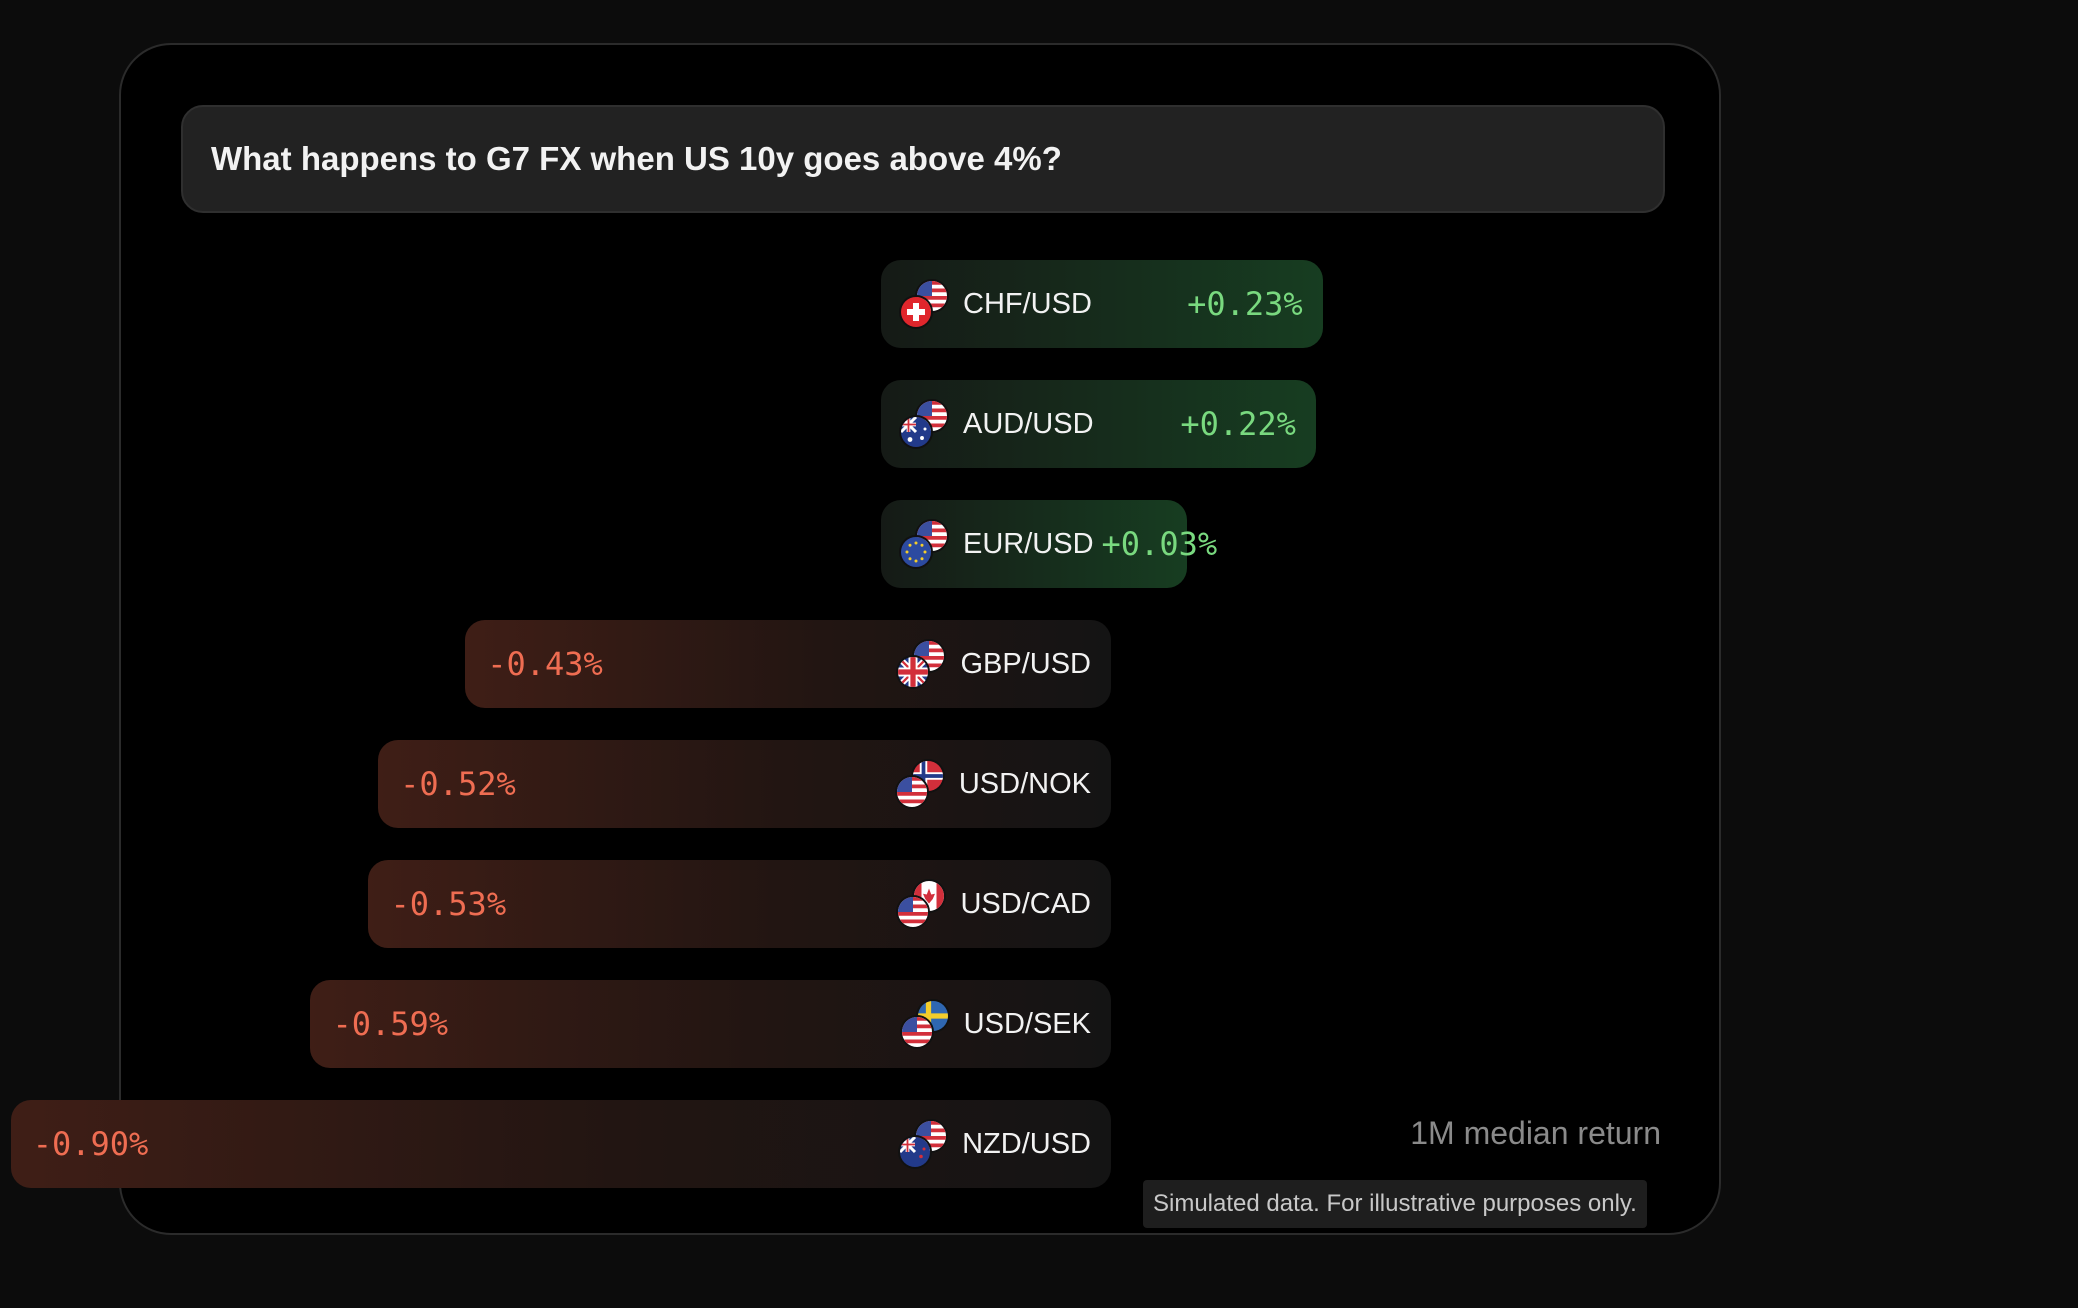 The image size is (2078, 1308). What do you see at coordinates (913, 672) in the screenshot?
I see `gb-flag-icon` at bounding box center [913, 672].